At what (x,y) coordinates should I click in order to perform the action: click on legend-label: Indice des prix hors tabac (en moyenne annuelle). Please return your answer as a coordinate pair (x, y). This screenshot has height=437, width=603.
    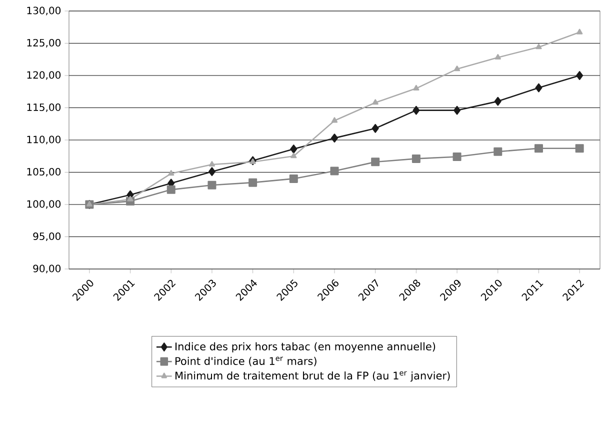
    Looking at the image, I should click on (306, 347).